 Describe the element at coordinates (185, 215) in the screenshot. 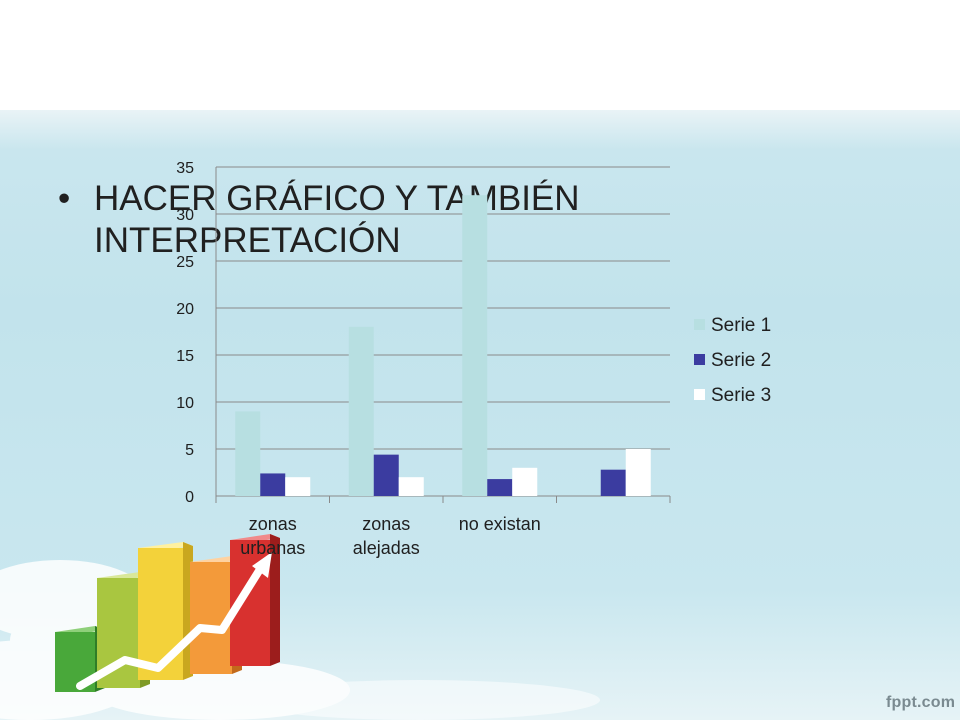

I see `y-tick-label: 30` at that location.